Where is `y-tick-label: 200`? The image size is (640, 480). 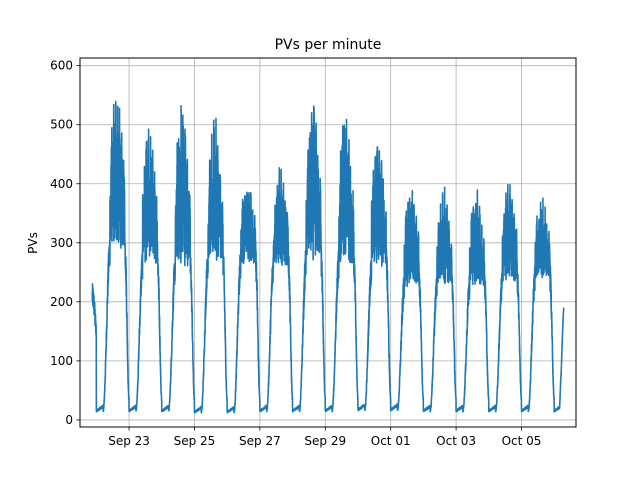
y-tick-label: 200 is located at coordinates (61, 302).